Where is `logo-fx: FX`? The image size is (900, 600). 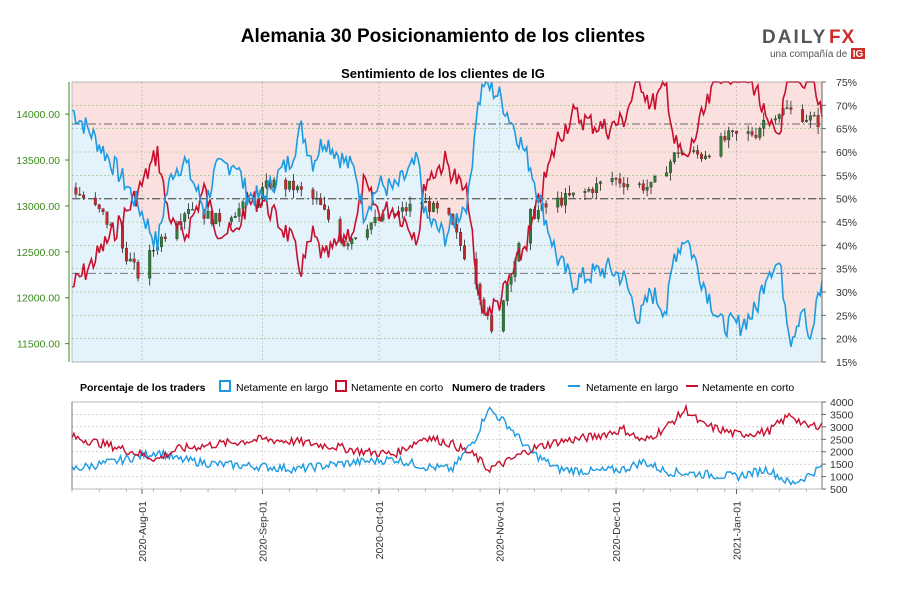 logo-fx: FX is located at coordinates (842, 37).